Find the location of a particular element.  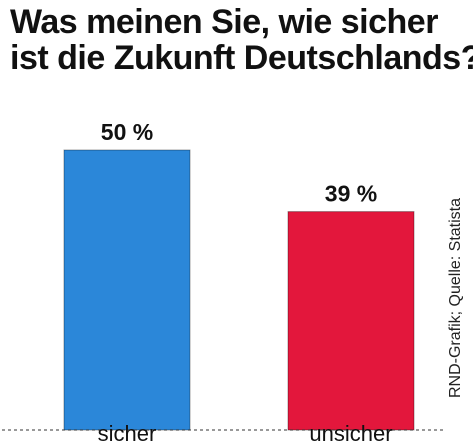

category-label-group: sicher unsicher is located at coordinates (245, 433).